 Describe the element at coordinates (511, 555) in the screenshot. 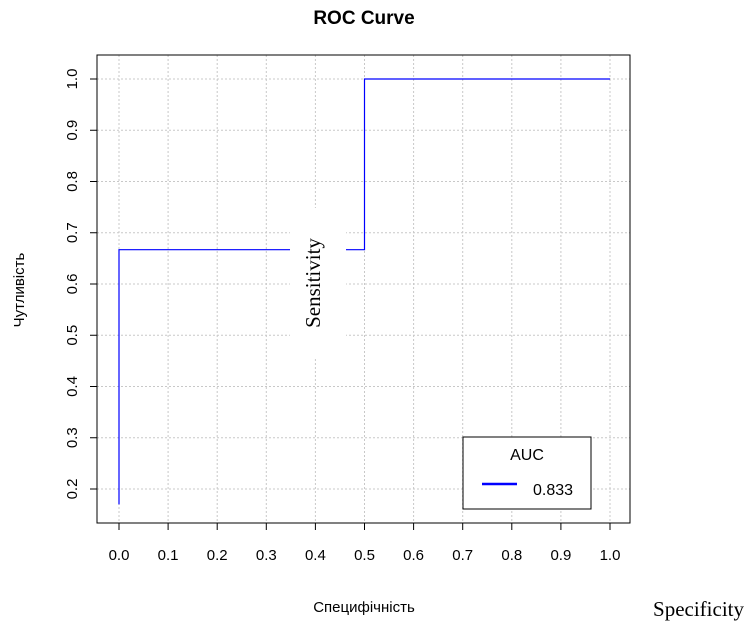

I see `x-tick-label: 0.8` at that location.